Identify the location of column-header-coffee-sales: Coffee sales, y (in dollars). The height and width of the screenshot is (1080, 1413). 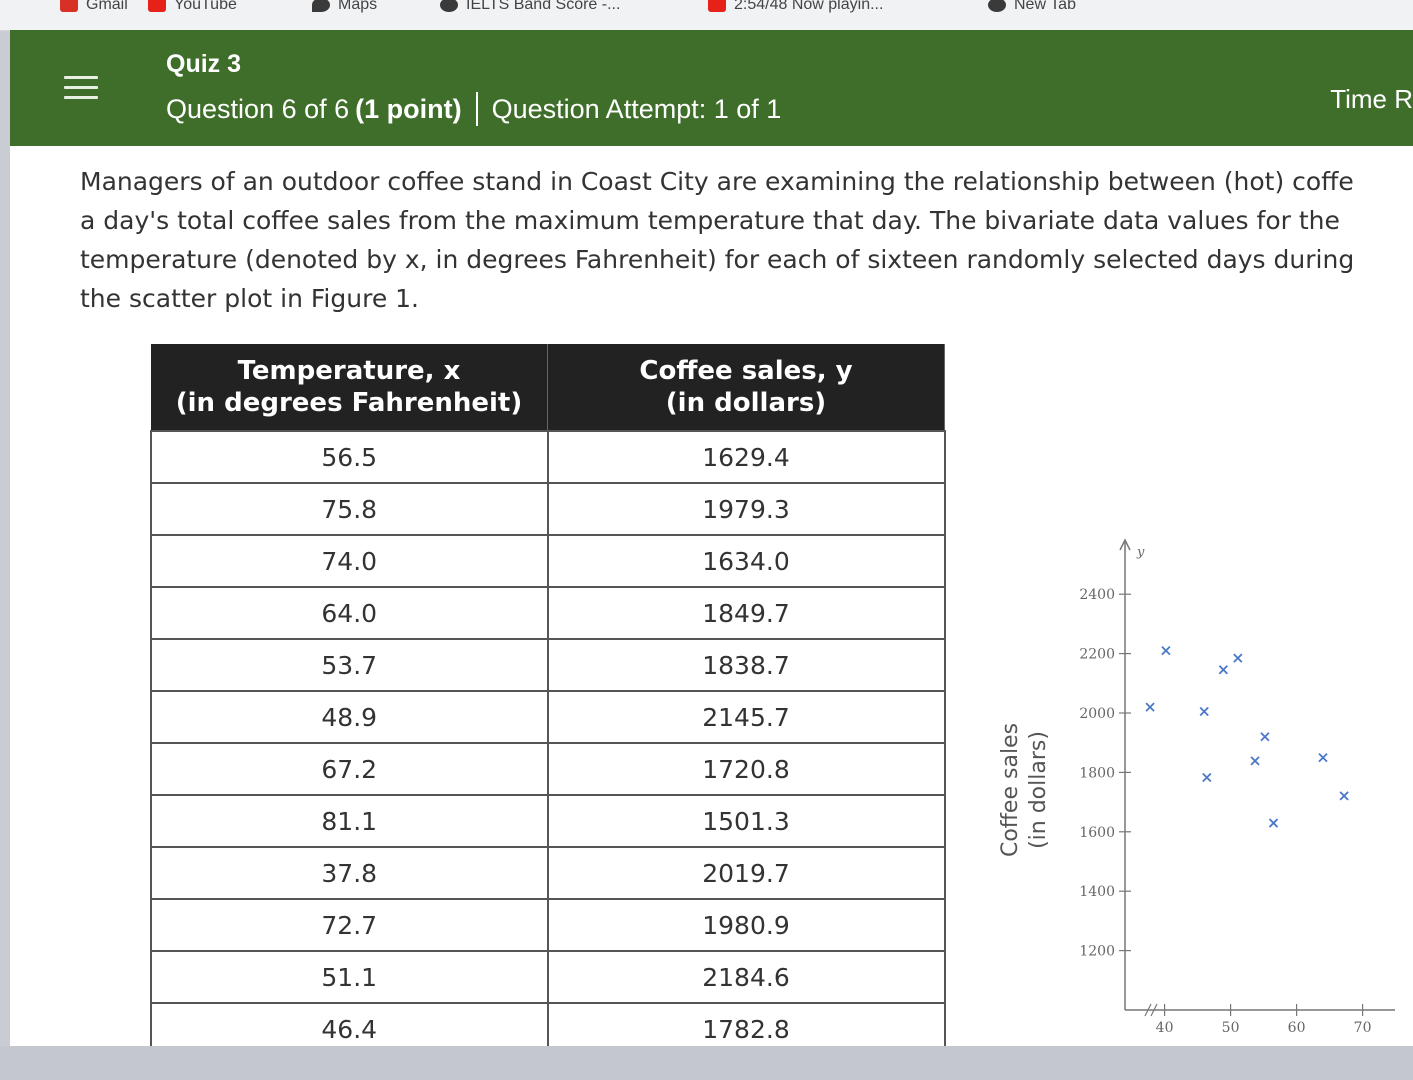
(746, 387).